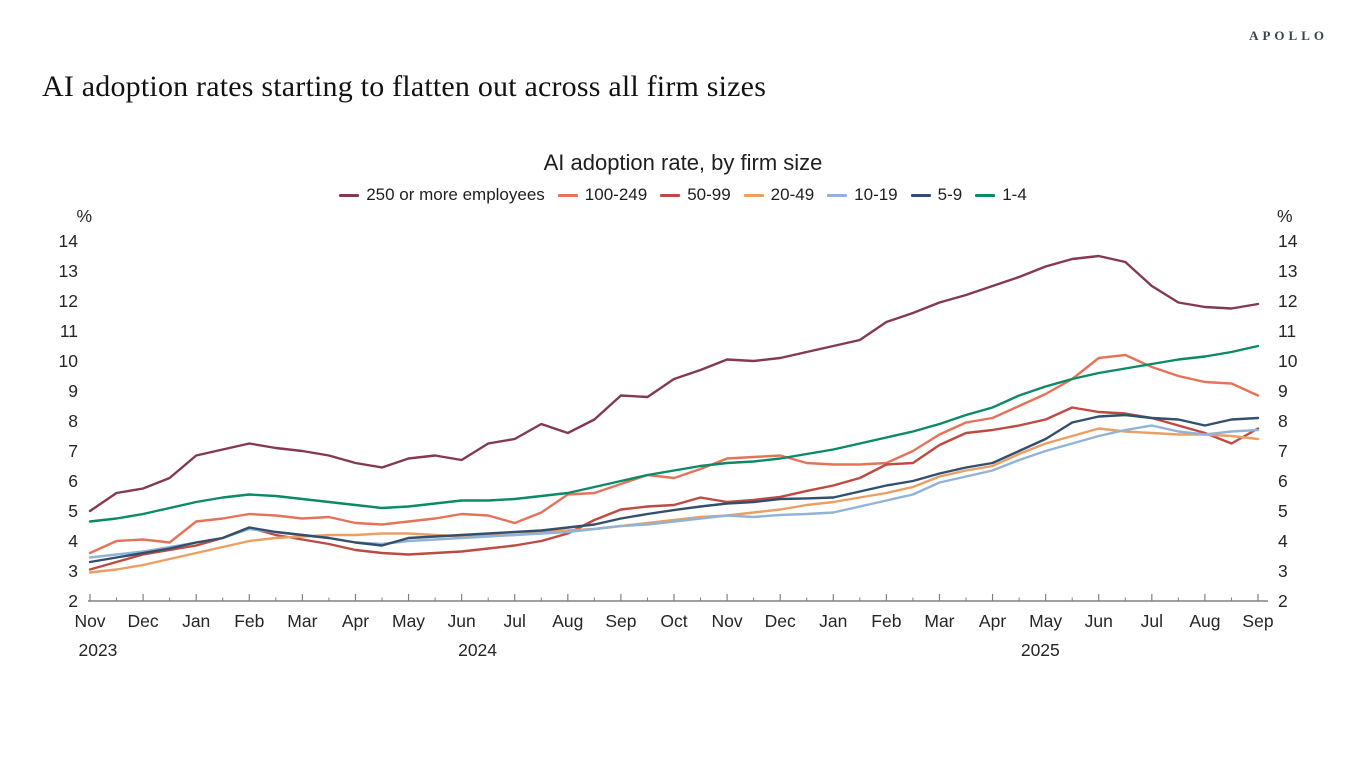 The height and width of the screenshot is (768, 1366). What do you see at coordinates (73, 481) in the screenshot?
I see `y-tick-label-left: 6` at bounding box center [73, 481].